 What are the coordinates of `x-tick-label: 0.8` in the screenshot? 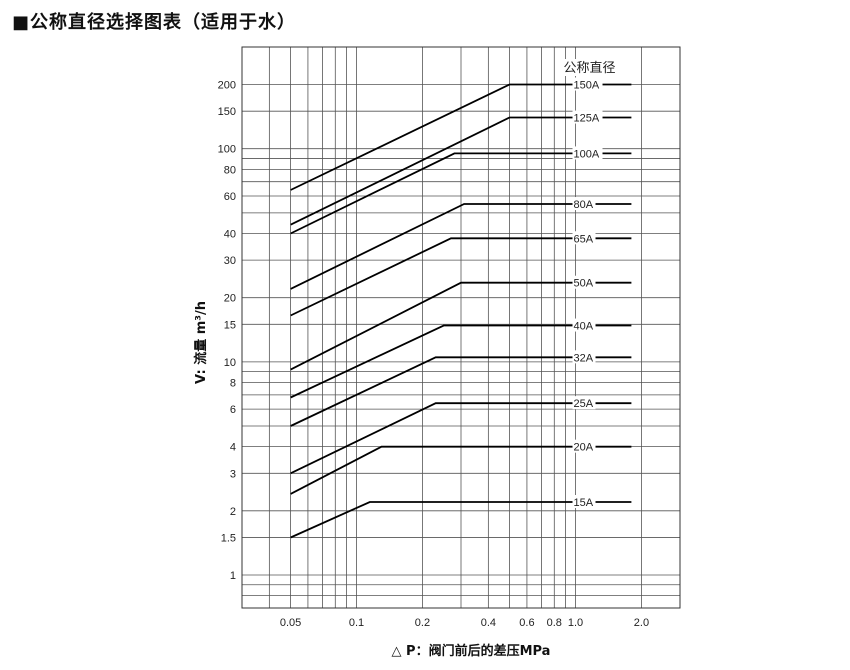 It's located at (554, 623).